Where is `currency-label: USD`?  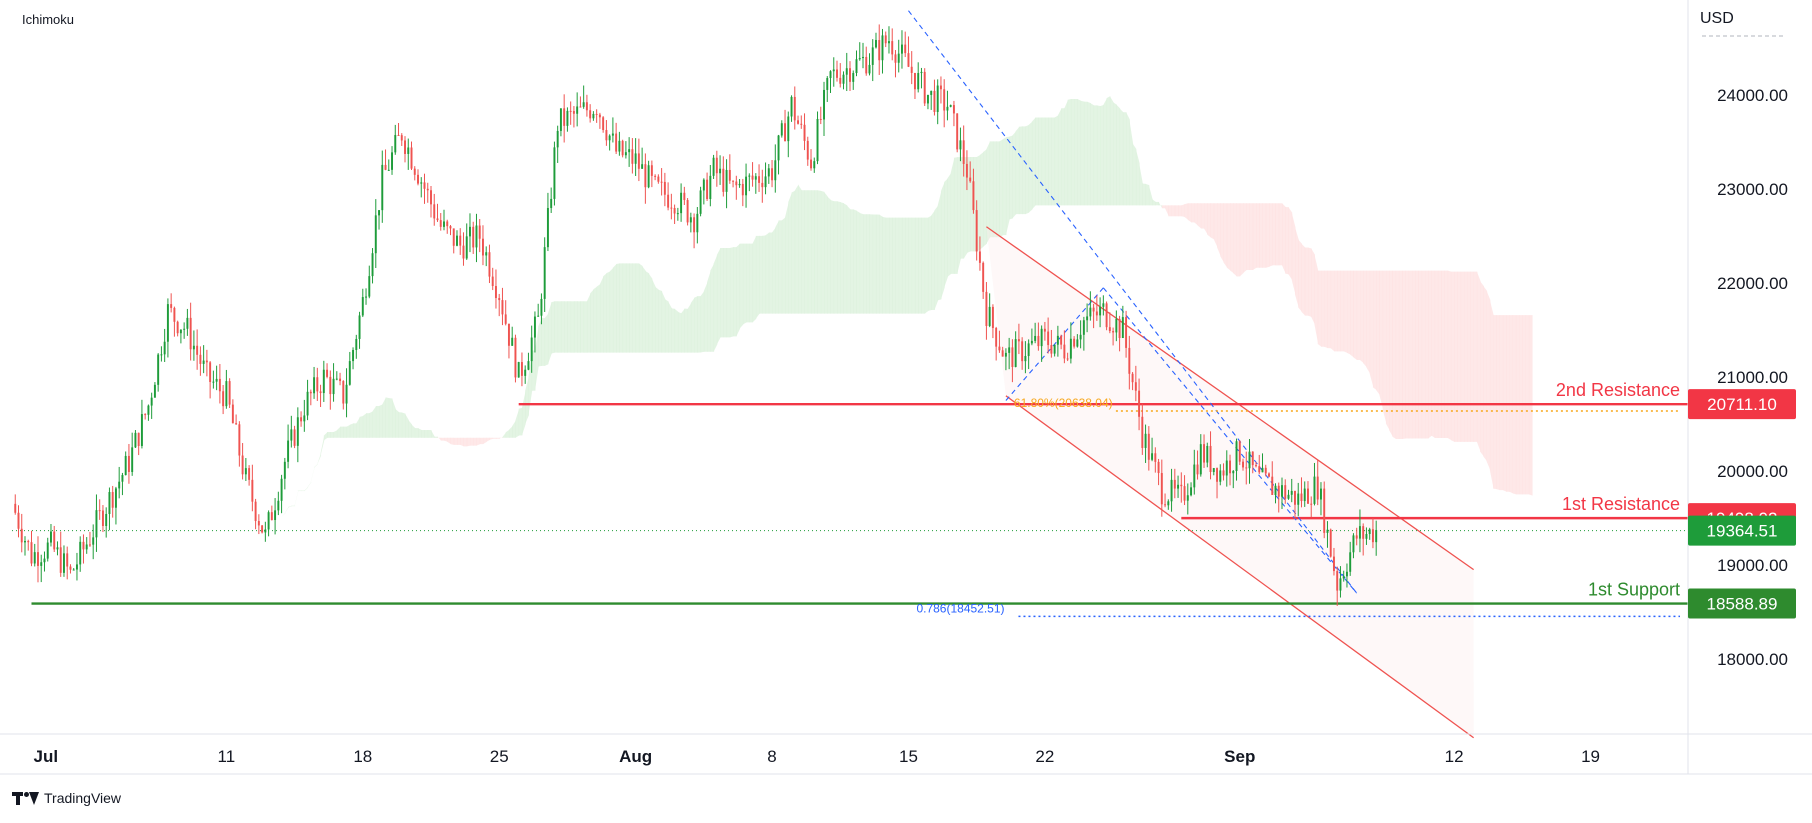 currency-label: USD is located at coordinates (1717, 18).